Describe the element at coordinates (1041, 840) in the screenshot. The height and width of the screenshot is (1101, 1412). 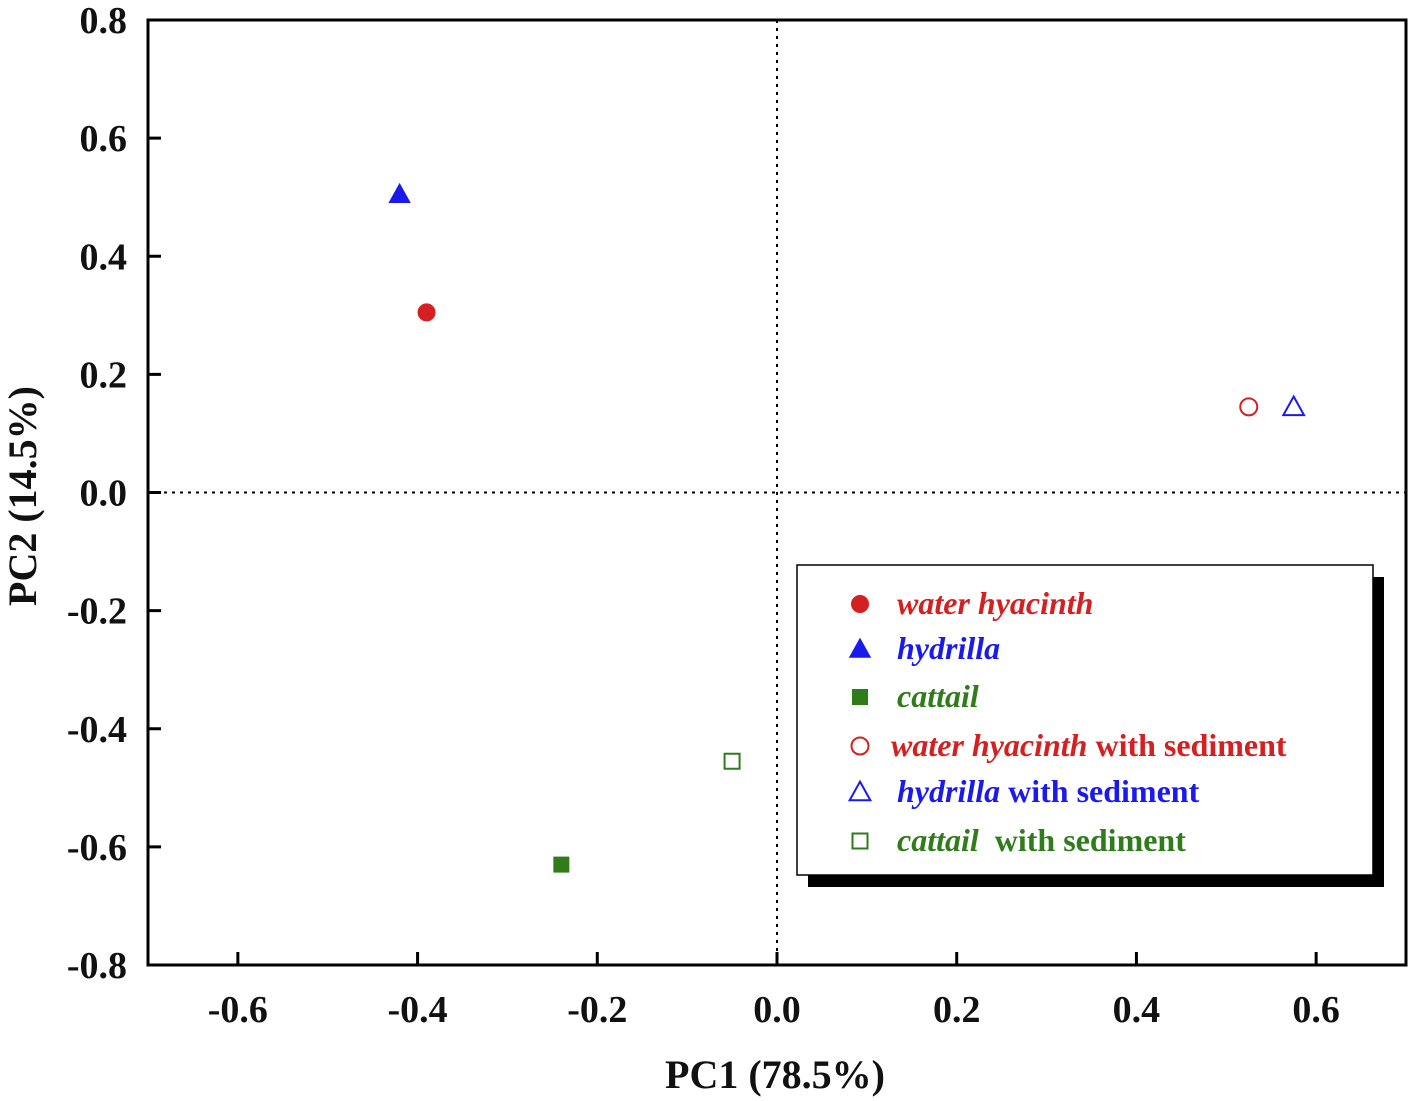
I see `legend-label: cattail with sediment` at that location.